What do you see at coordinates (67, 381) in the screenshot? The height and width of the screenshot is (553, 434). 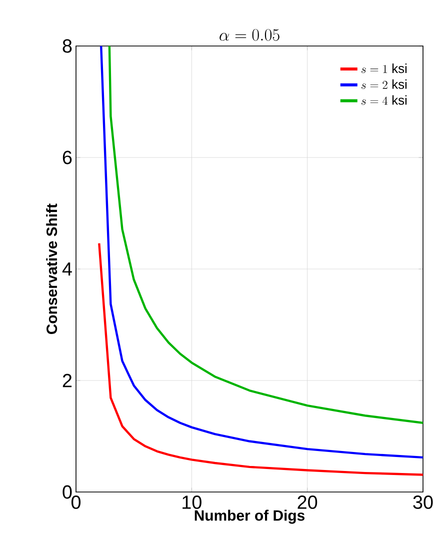 I see `y-tick-label: 2` at bounding box center [67, 381].